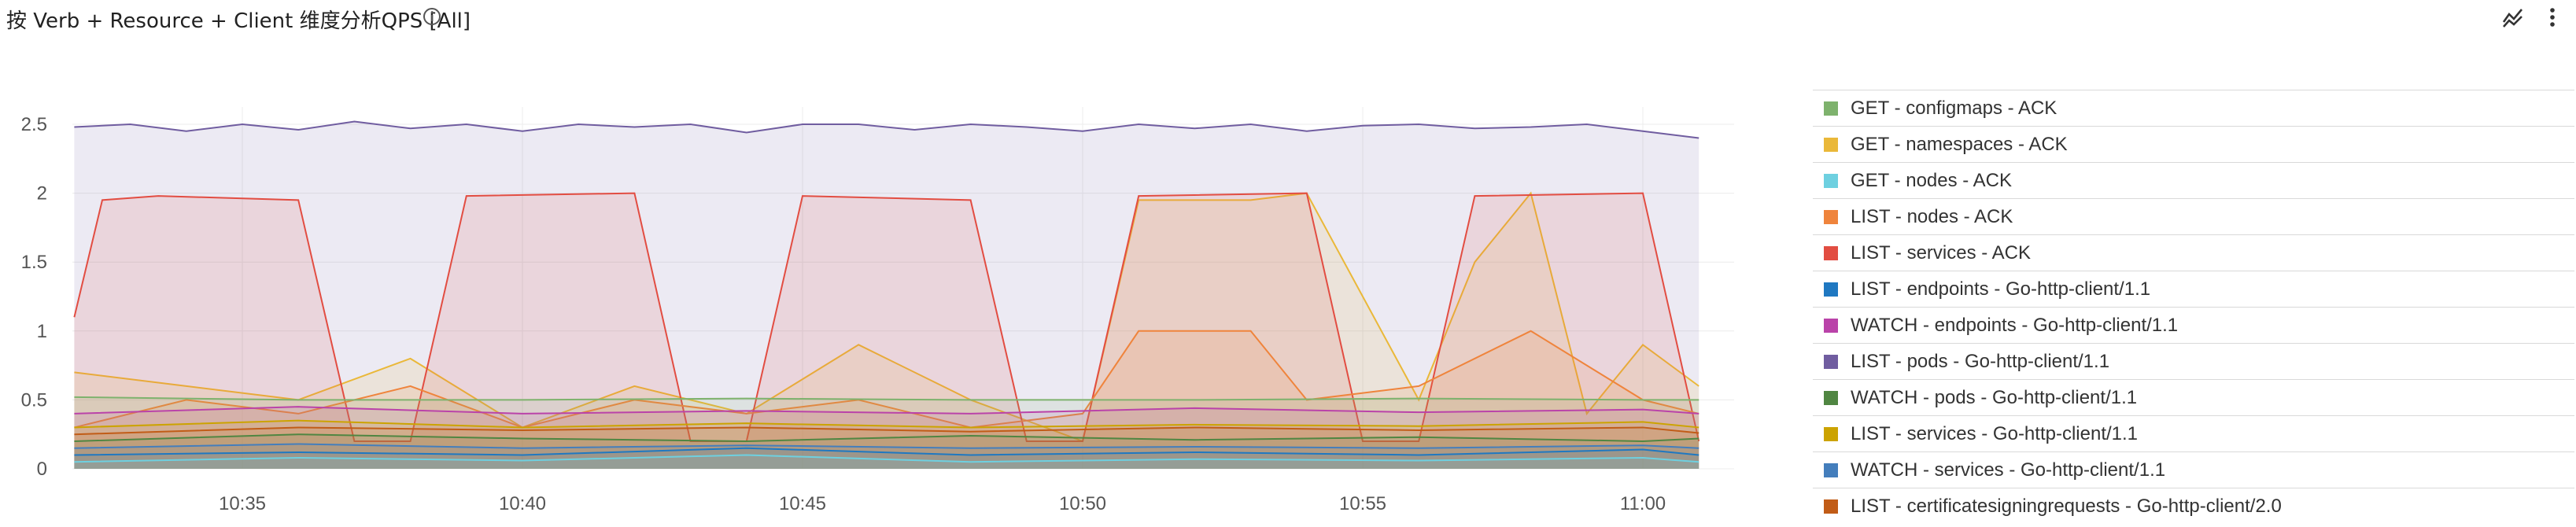 The width and height of the screenshot is (2576, 527). Describe the element at coordinates (34, 262) in the screenshot. I see `y-tick-label: 1.5` at that location.